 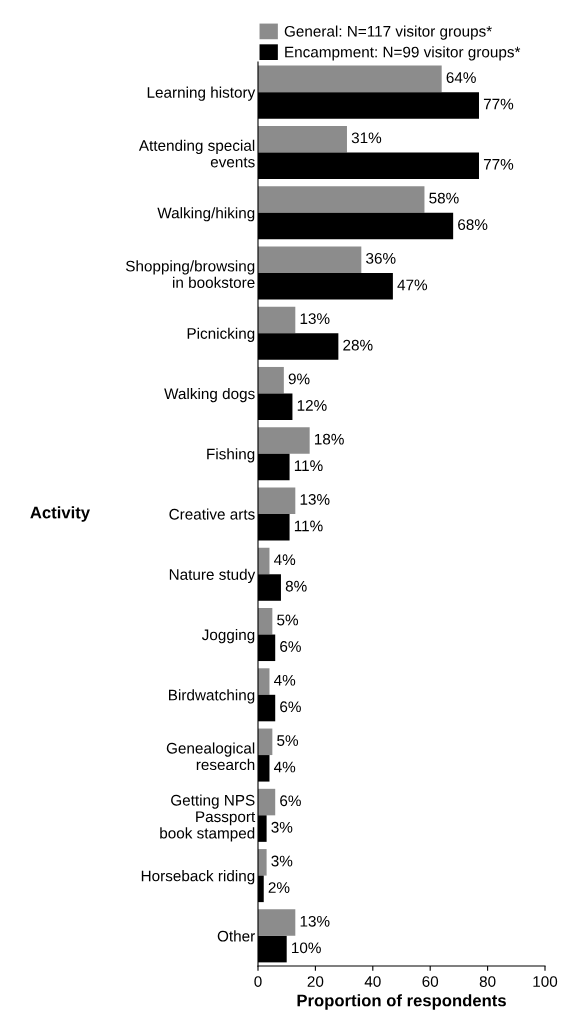 What do you see at coordinates (312, 405) in the screenshot?
I see `data-label: 12%` at bounding box center [312, 405].